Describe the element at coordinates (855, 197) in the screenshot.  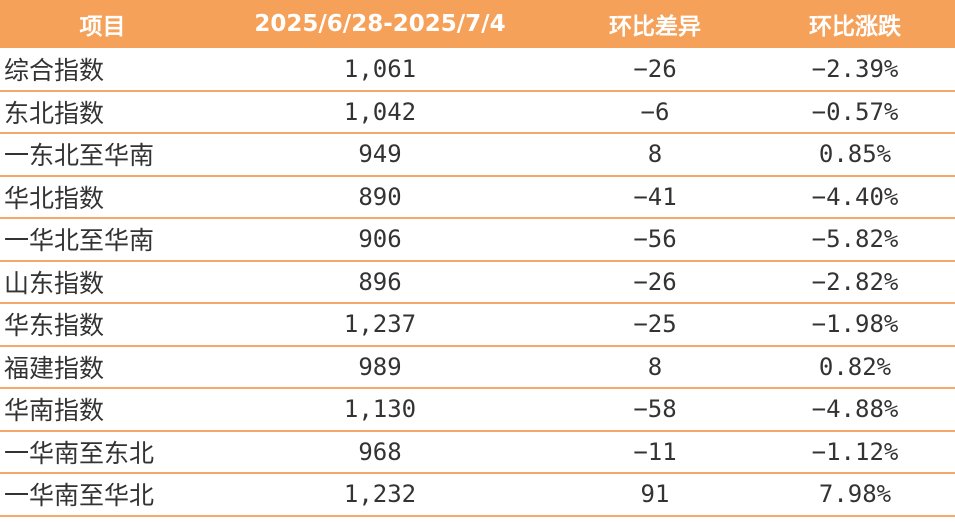
I see `wow-change-value: −4.40%` at that location.